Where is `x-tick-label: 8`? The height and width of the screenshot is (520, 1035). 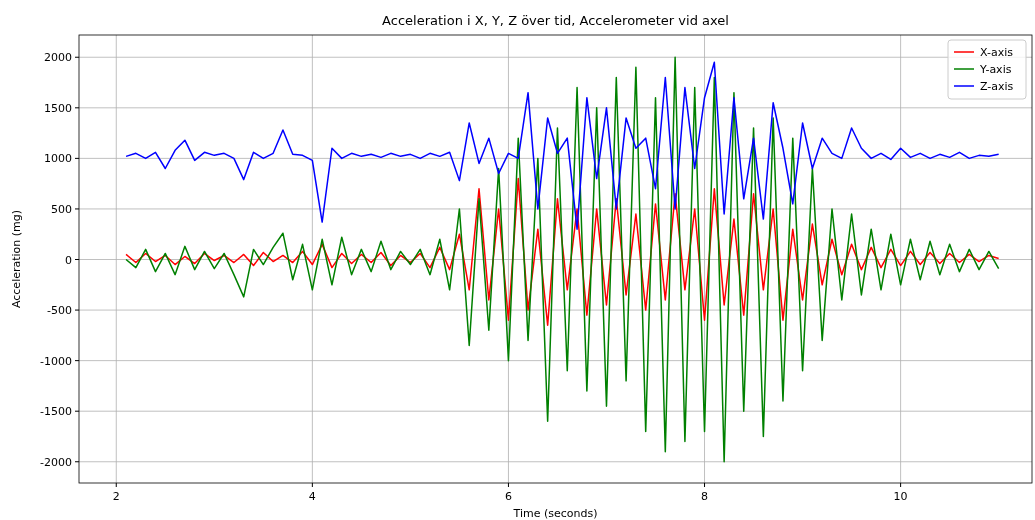 x-tick-label: 8 is located at coordinates (705, 496).